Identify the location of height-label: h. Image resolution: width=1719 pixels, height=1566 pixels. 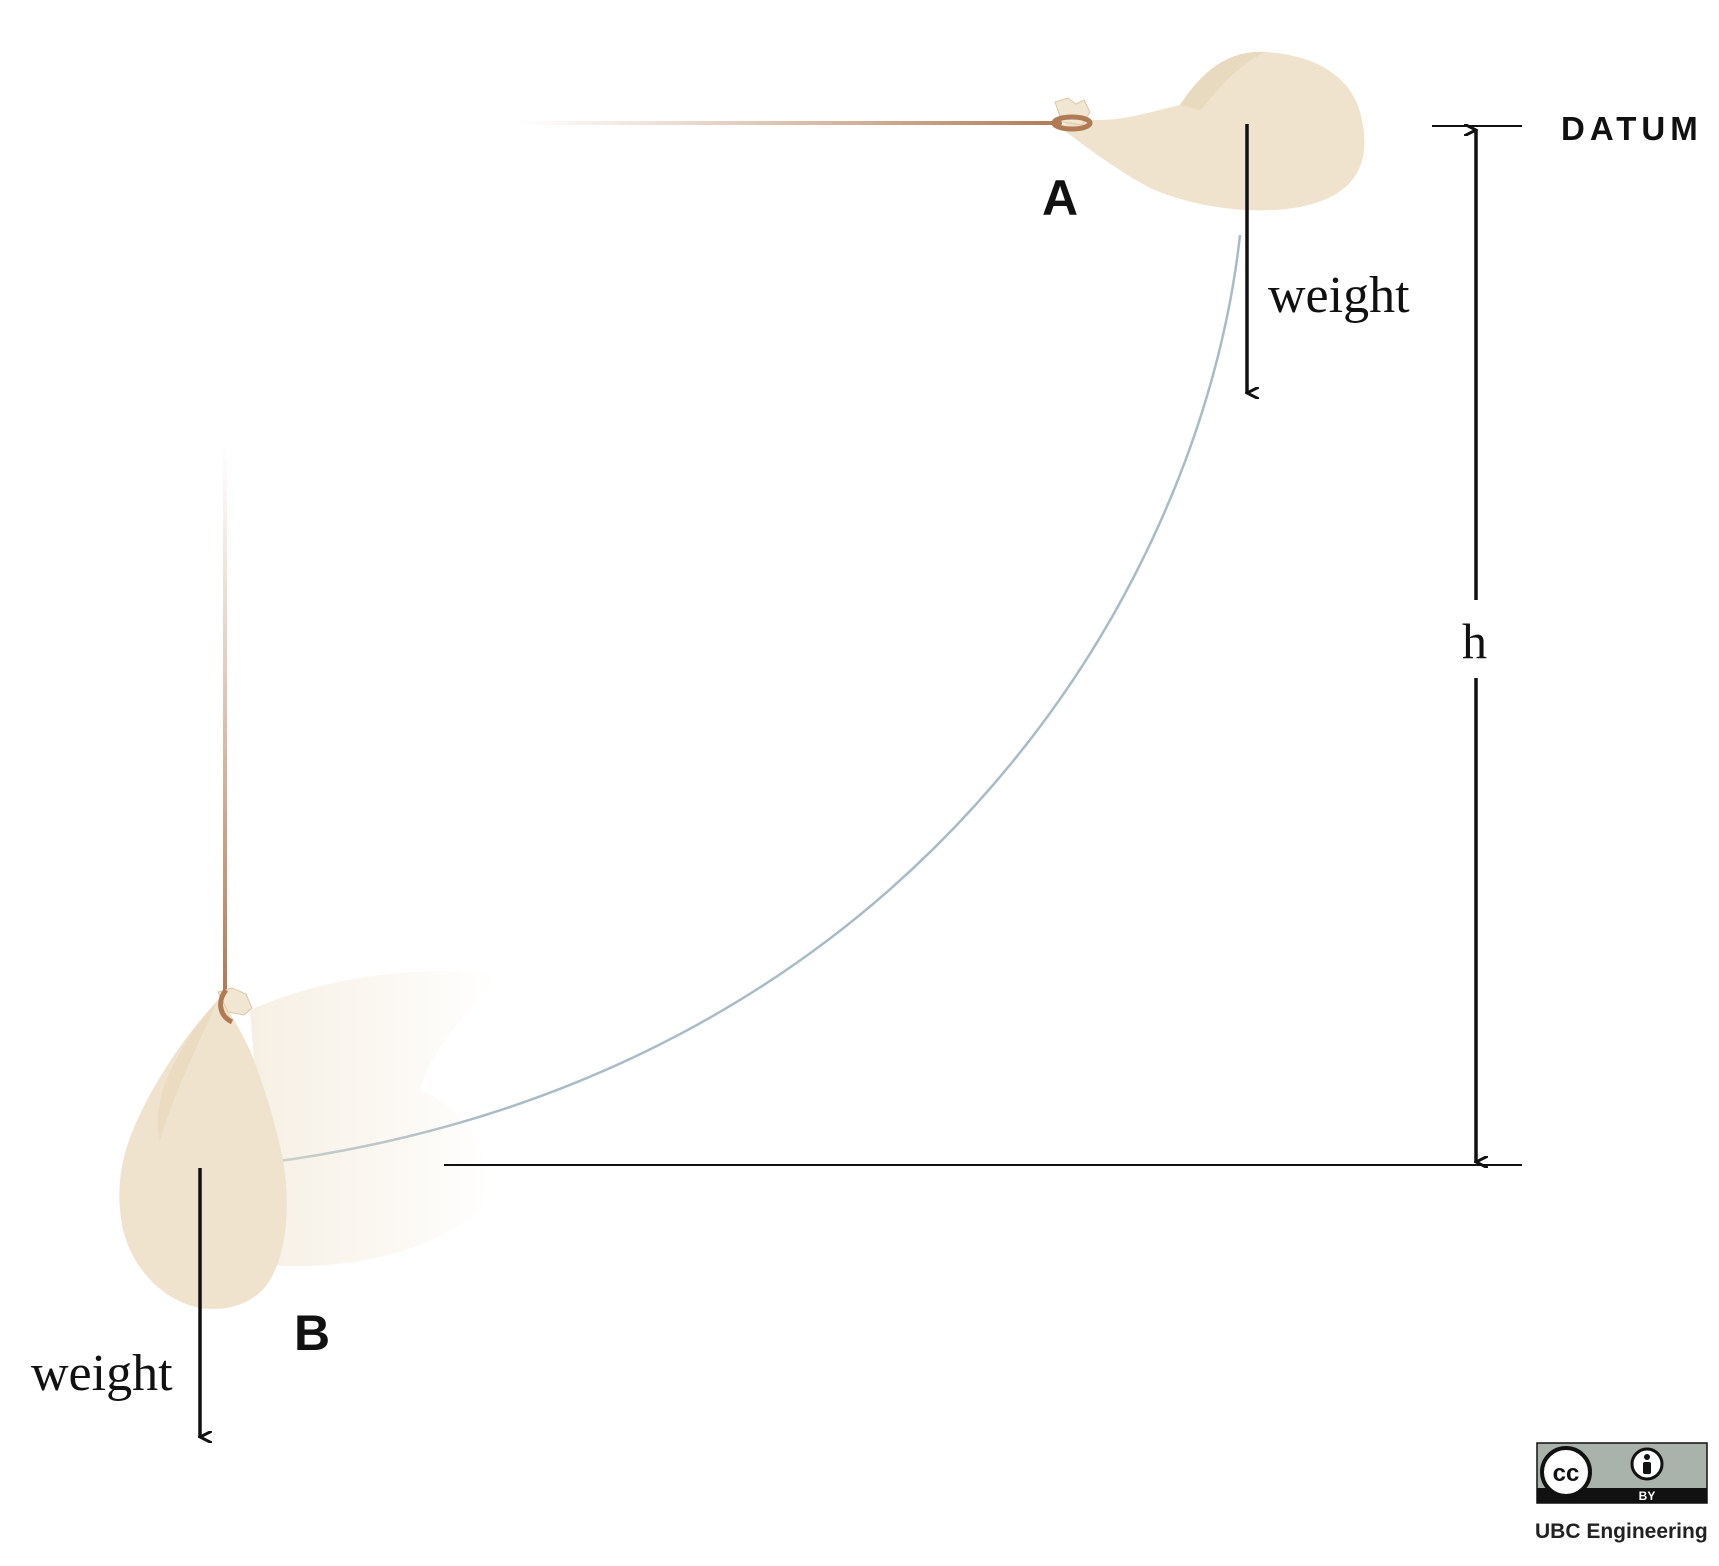
(1474, 641).